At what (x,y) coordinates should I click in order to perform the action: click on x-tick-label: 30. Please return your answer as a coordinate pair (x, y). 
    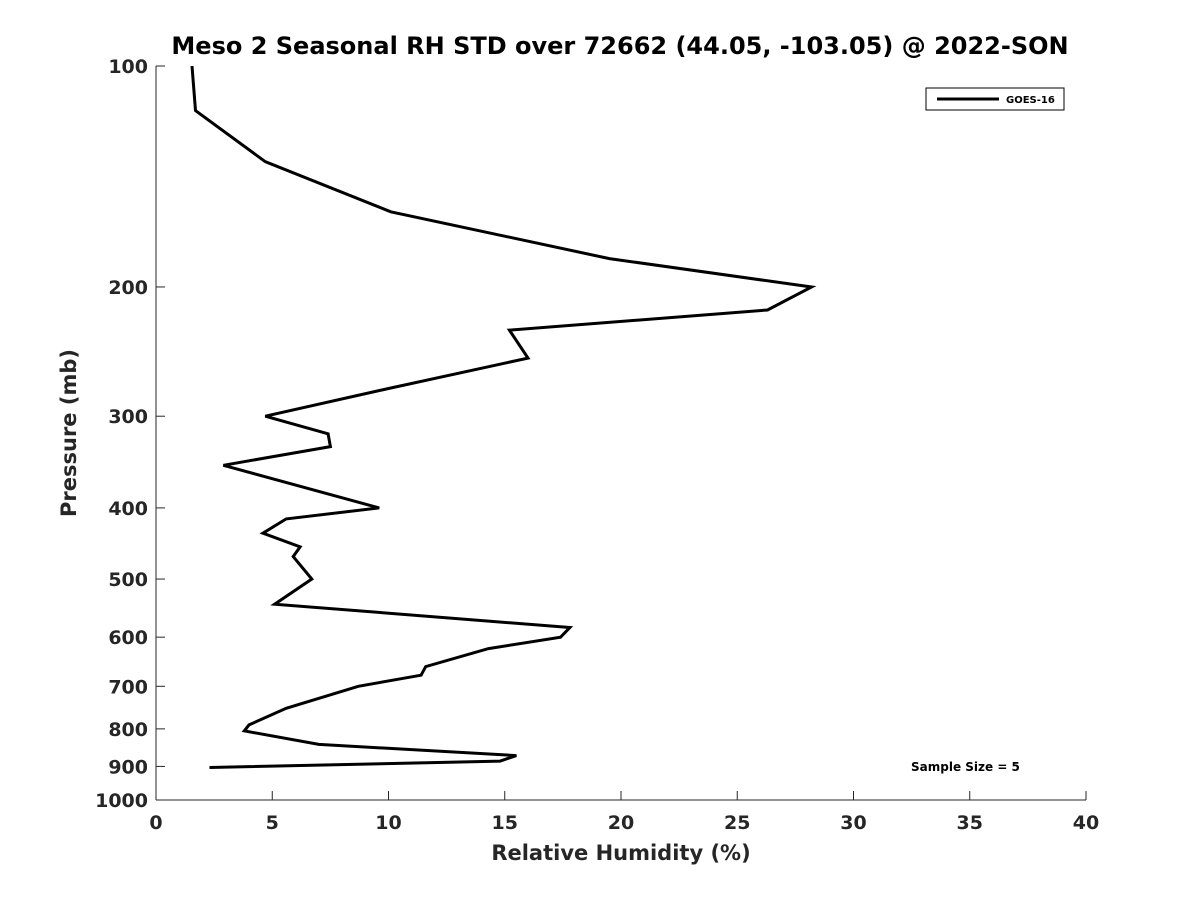
    Looking at the image, I should click on (853, 823).